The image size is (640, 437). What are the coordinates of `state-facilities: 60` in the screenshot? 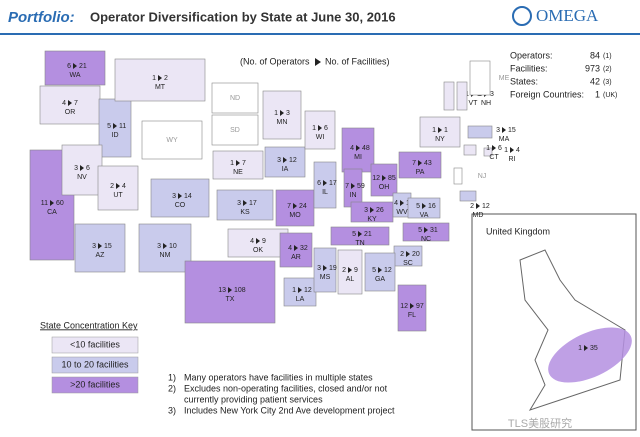 It's located at (60, 203).